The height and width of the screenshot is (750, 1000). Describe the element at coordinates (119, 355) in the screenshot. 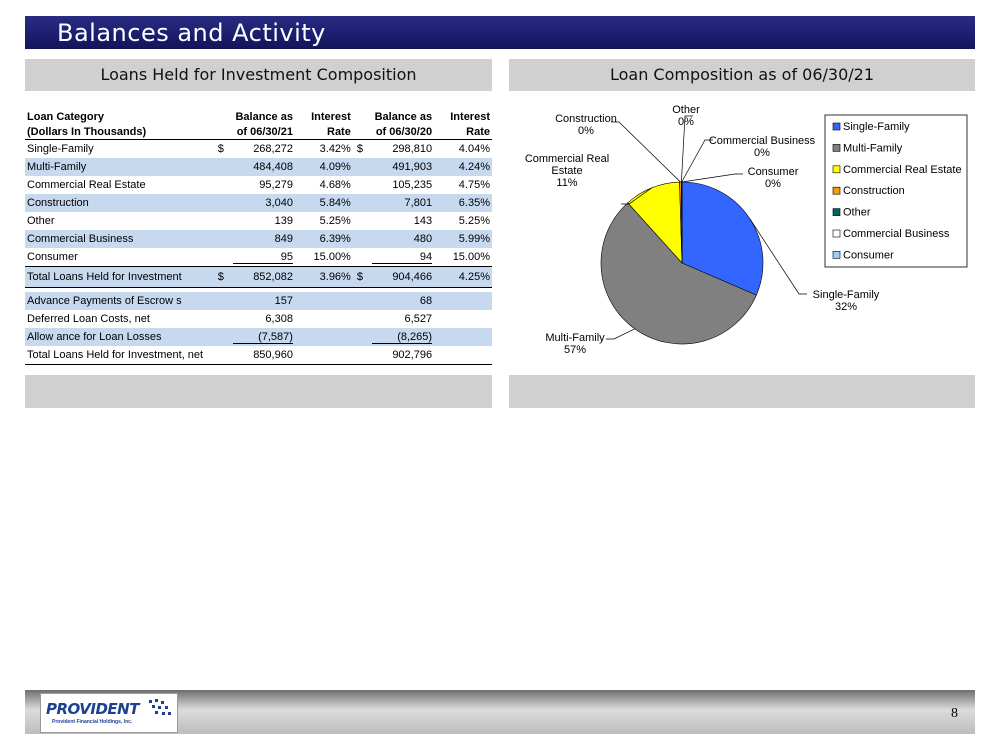

I see `net-total-category: Total Loans Held for Investment, net` at that location.